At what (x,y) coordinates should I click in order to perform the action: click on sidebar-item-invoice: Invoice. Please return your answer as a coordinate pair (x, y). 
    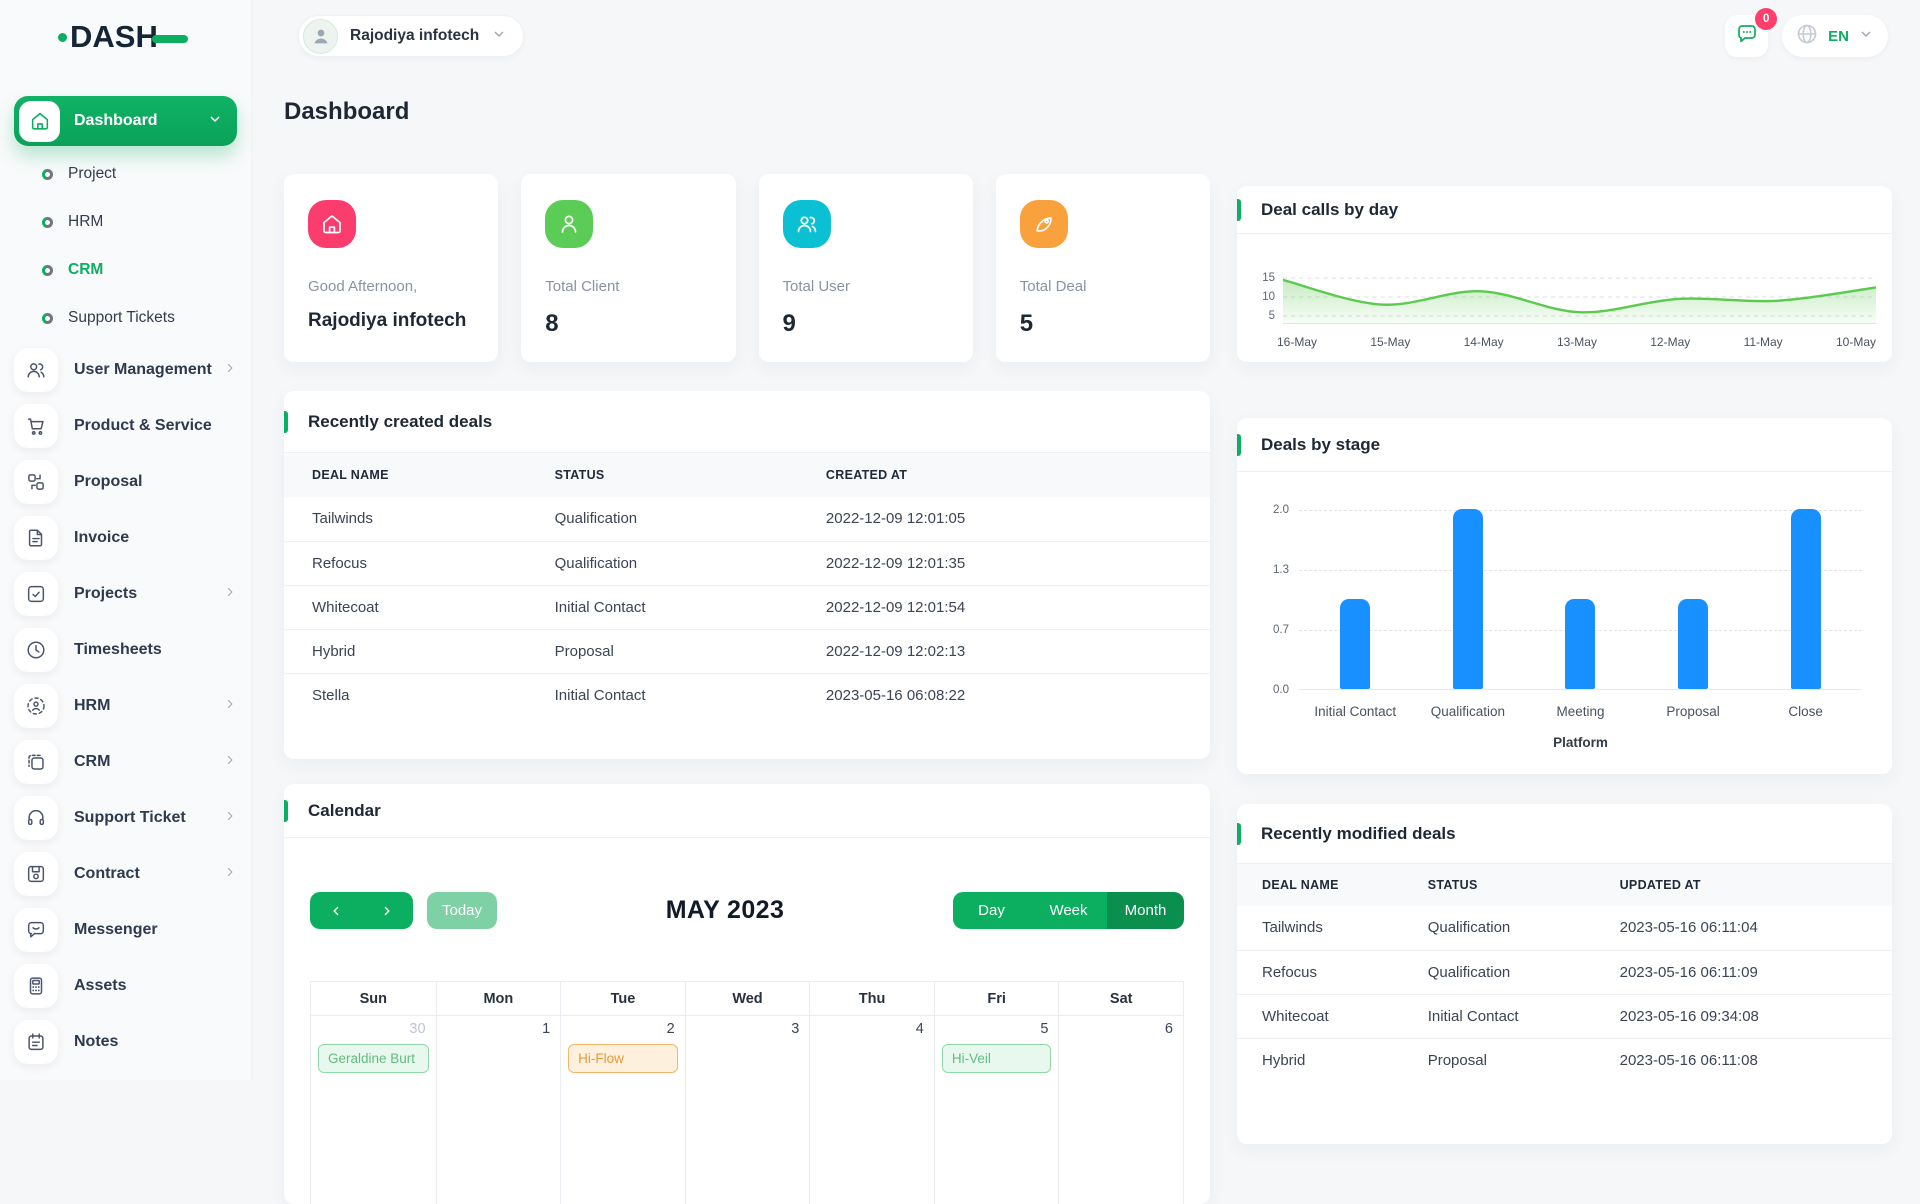
    Looking at the image, I should click on (125, 538).